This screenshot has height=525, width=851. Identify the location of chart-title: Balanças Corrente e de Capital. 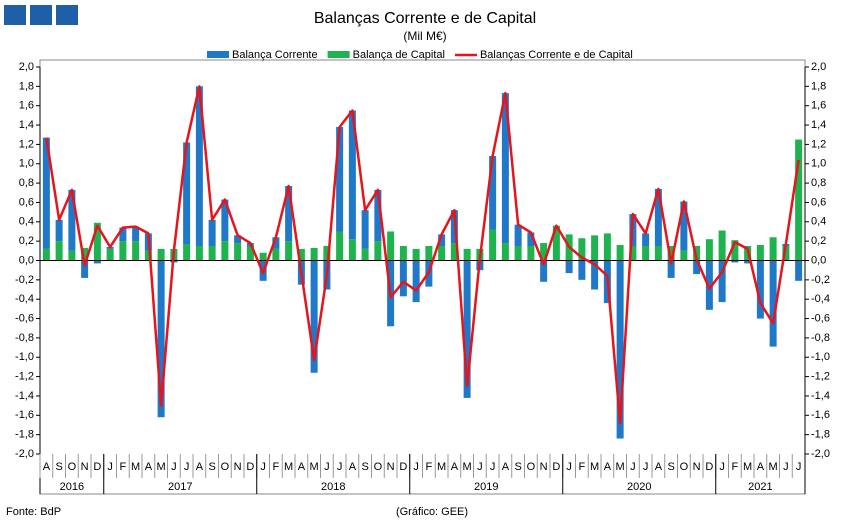
(425, 18).